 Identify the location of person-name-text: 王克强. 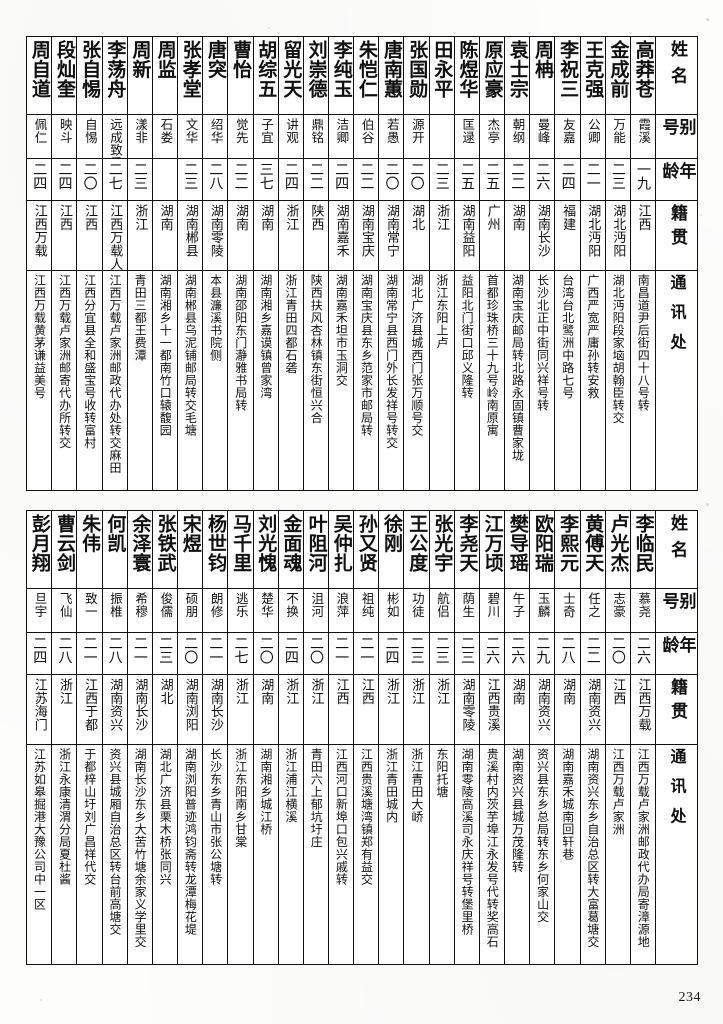
(593, 69).